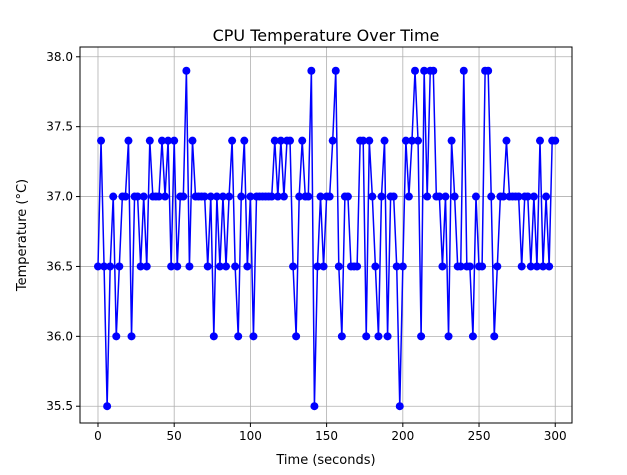 This screenshot has height=475, width=627. What do you see at coordinates (174, 436) in the screenshot?
I see `x-tick-label: 50` at bounding box center [174, 436].